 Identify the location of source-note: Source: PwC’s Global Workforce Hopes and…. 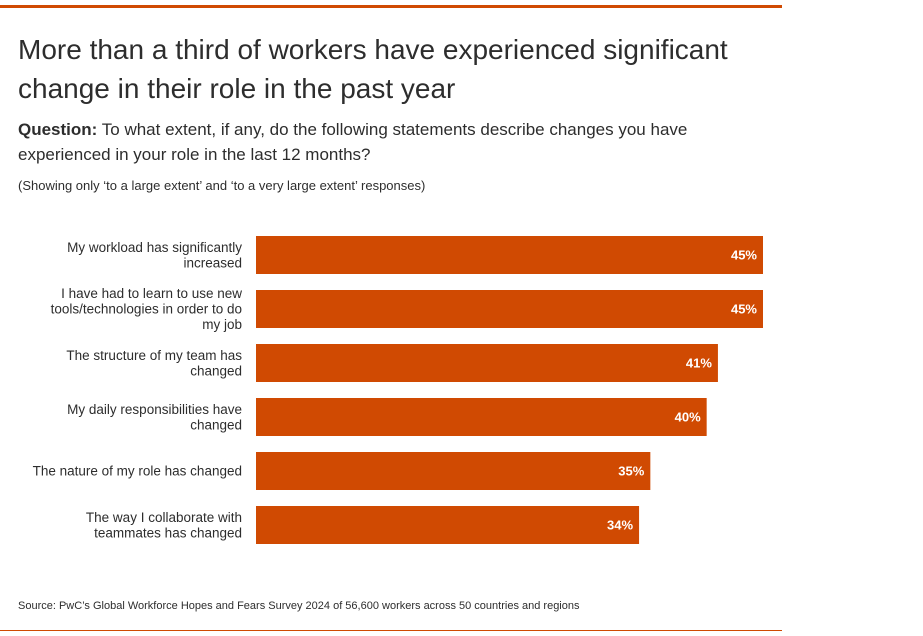
(299, 606).